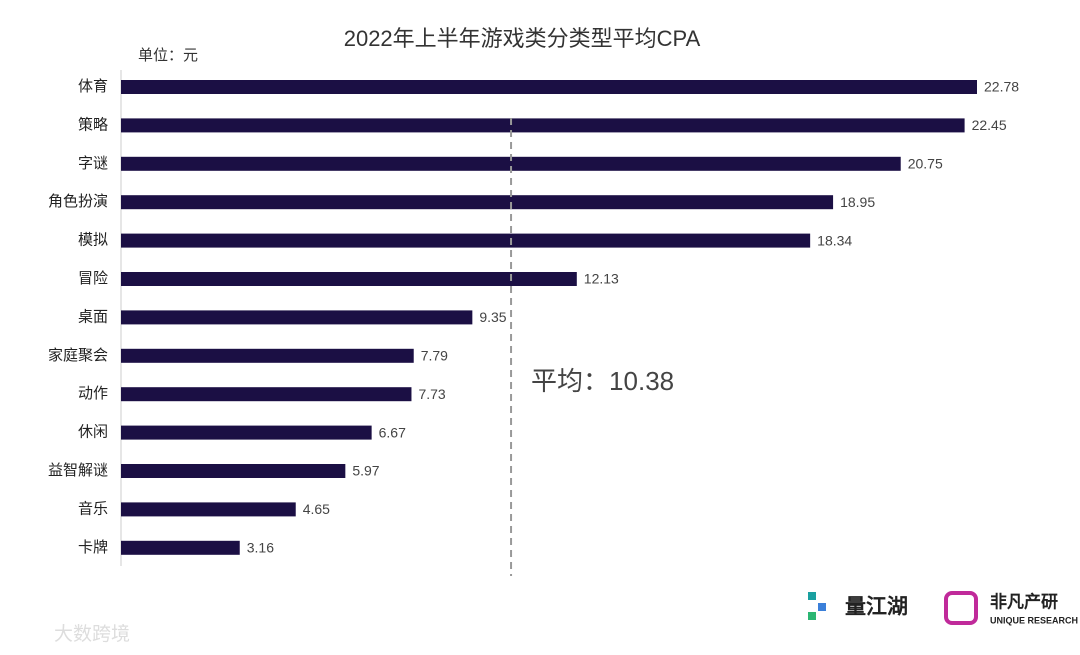 The image size is (1080, 655). Describe the element at coordinates (168, 55) in the screenshot. I see `unit-label: 单位：元` at that location.